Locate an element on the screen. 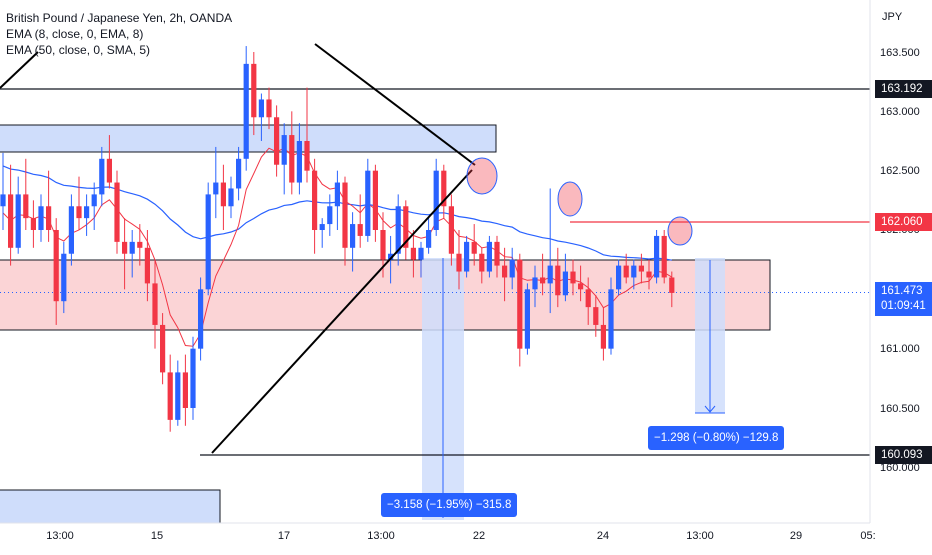  time-tick-label: 22 is located at coordinates (479, 536).